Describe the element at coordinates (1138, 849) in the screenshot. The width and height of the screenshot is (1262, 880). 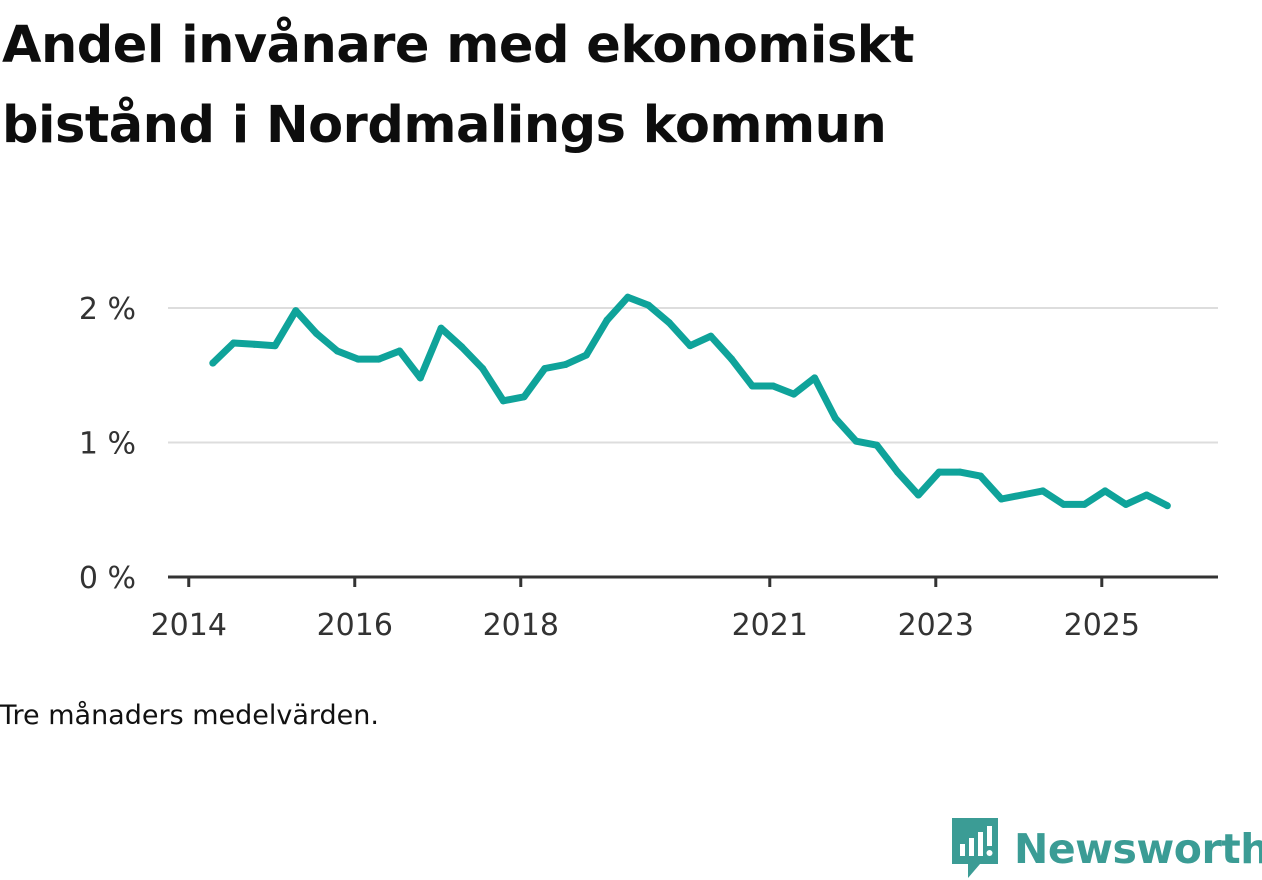
I see `brand-name: Newsworthy` at that location.